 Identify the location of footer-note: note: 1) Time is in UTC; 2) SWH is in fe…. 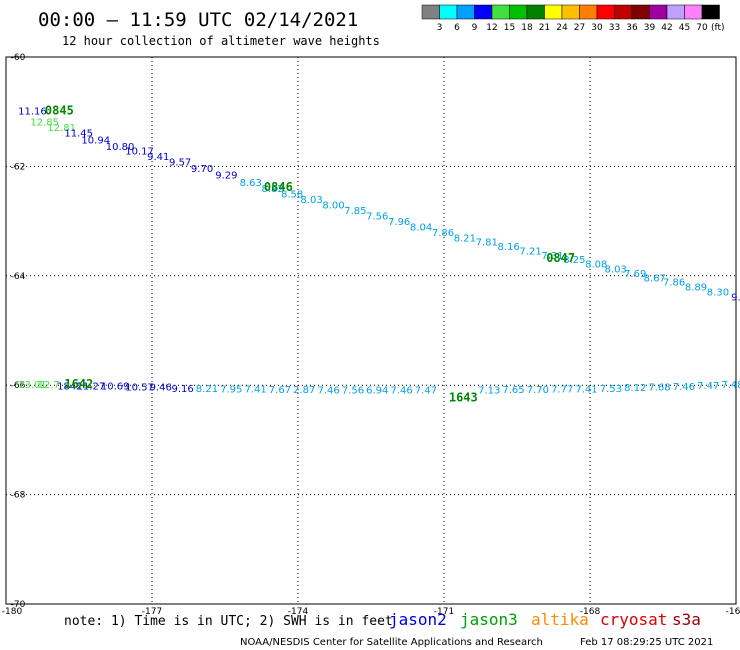
(228, 621).